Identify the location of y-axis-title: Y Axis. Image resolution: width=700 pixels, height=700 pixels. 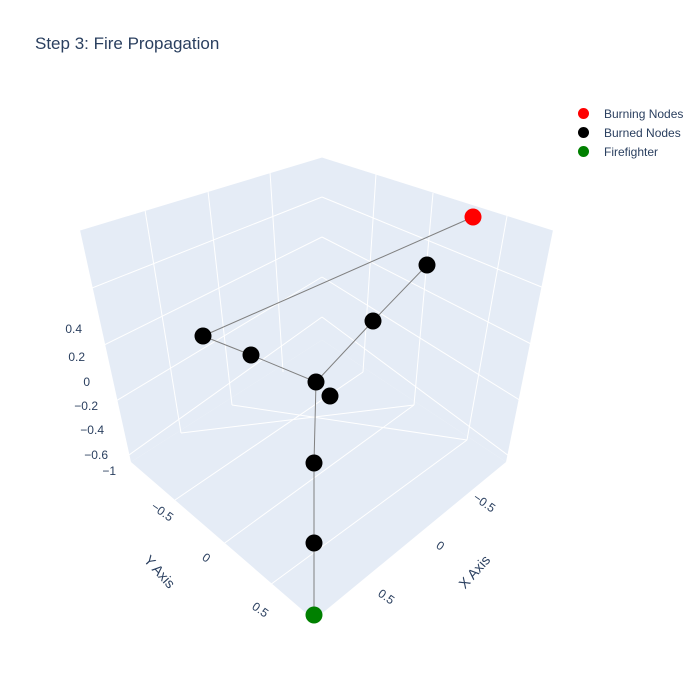
(160, 571).